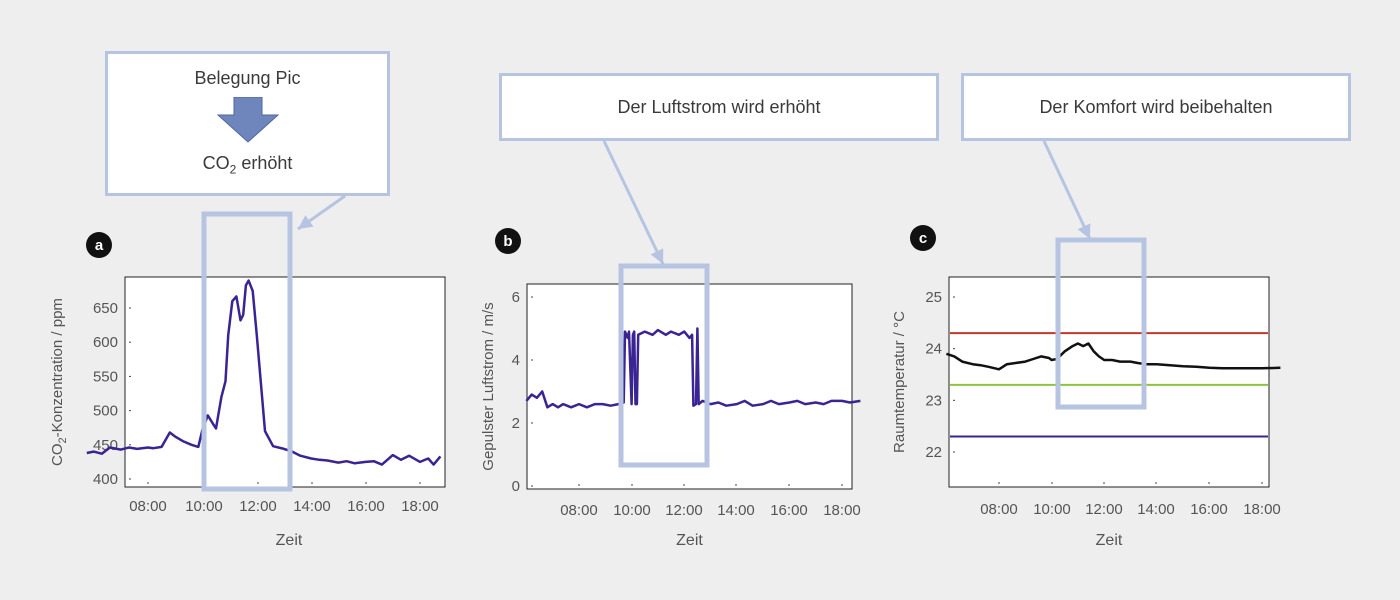 This screenshot has height=600, width=1400. I want to click on y-tick-label: 4, so click(516, 360).